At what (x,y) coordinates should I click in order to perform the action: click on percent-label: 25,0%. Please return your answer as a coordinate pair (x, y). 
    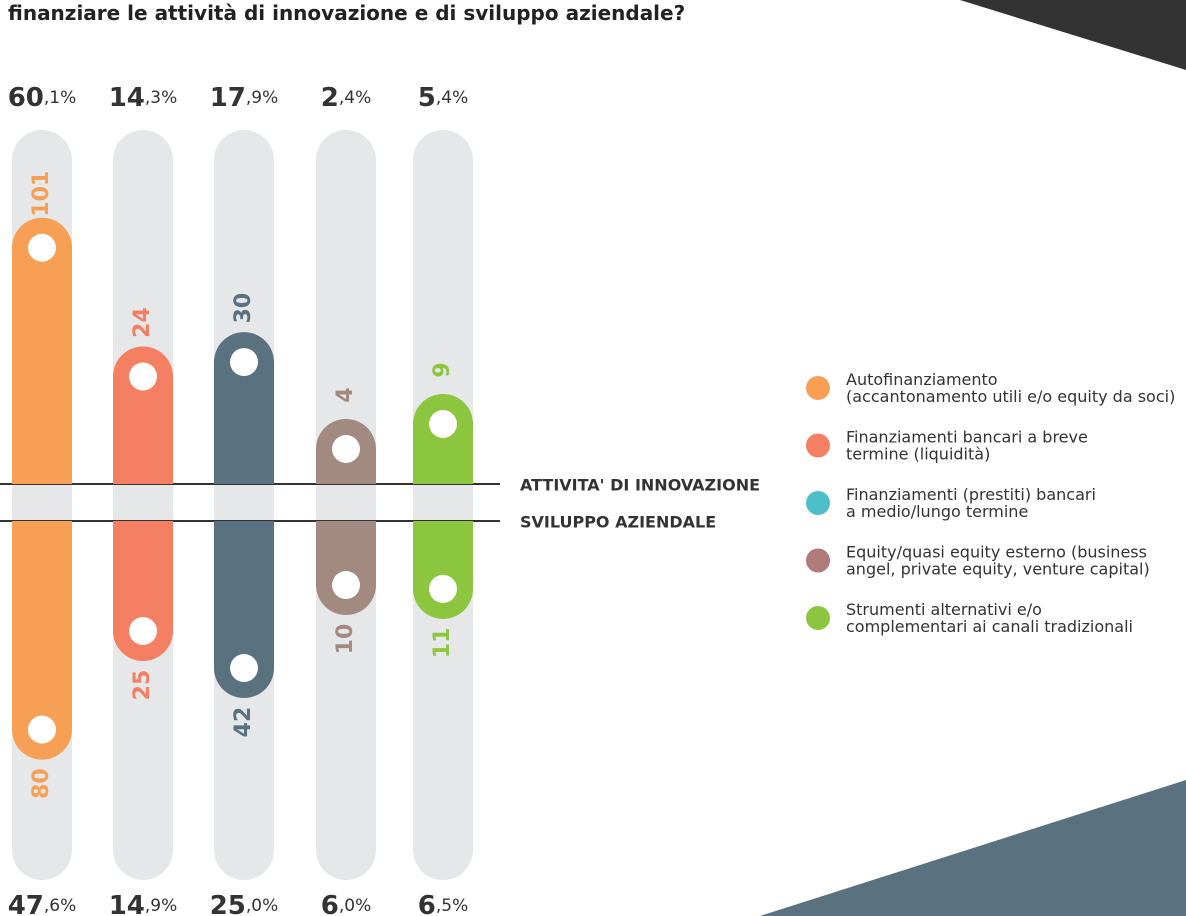
    Looking at the image, I should click on (244, 903).